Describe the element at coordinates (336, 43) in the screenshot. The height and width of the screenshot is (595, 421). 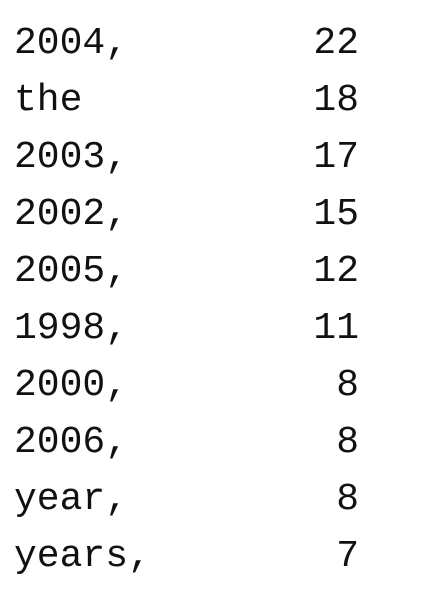
I see `word-count: 22` at that location.